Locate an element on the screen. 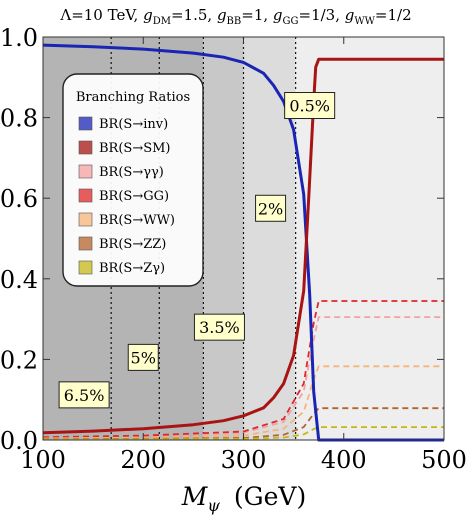 Image resolution: width=471 pixels, height=519 pixels. y-tick-label: 0.4 is located at coordinates (19, 280).